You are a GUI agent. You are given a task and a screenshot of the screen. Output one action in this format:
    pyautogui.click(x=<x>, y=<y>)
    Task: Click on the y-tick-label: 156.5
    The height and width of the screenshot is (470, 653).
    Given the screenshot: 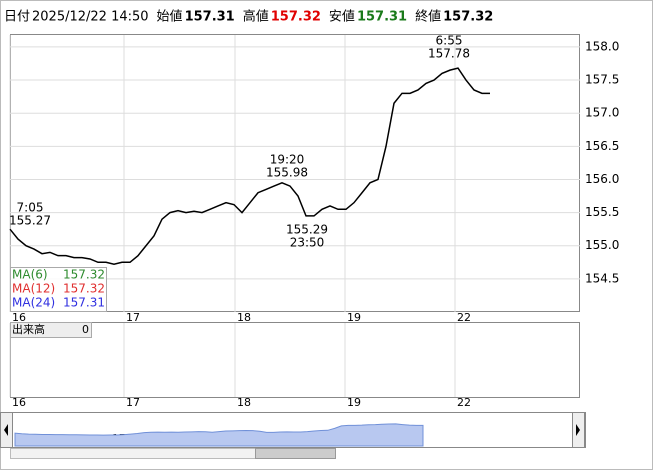 What is the action you would take?
    pyautogui.click(x=602, y=146)
    